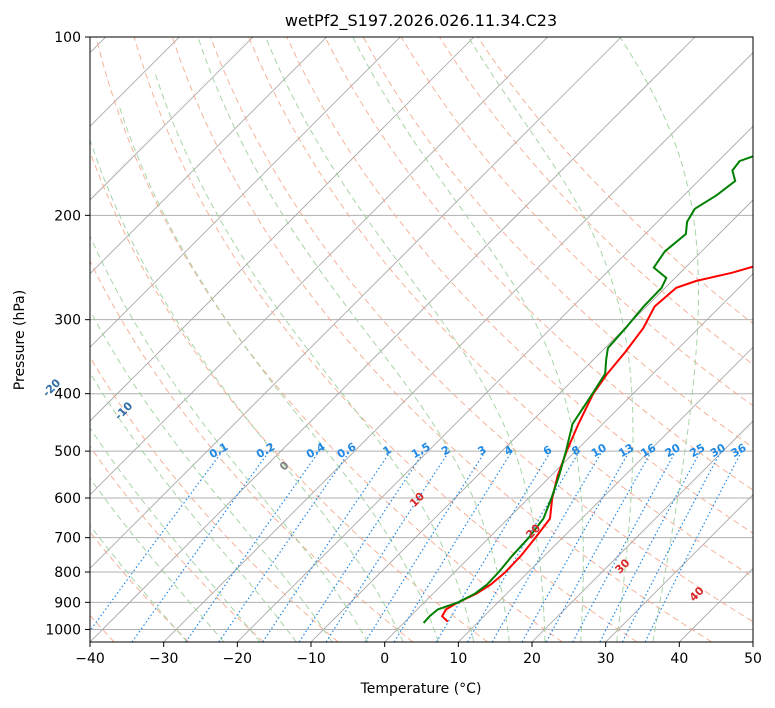 The image size is (775, 708). What do you see at coordinates (421, 689) in the screenshot?
I see `x-axis-title: Temperature (°C)` at bounding box center [421, 689].